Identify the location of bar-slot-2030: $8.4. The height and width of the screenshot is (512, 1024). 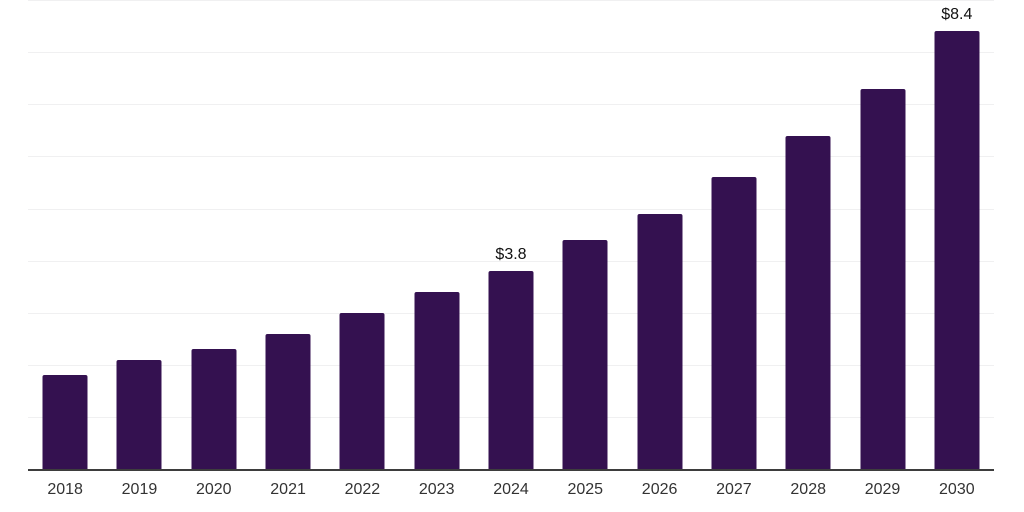
(957, 235).